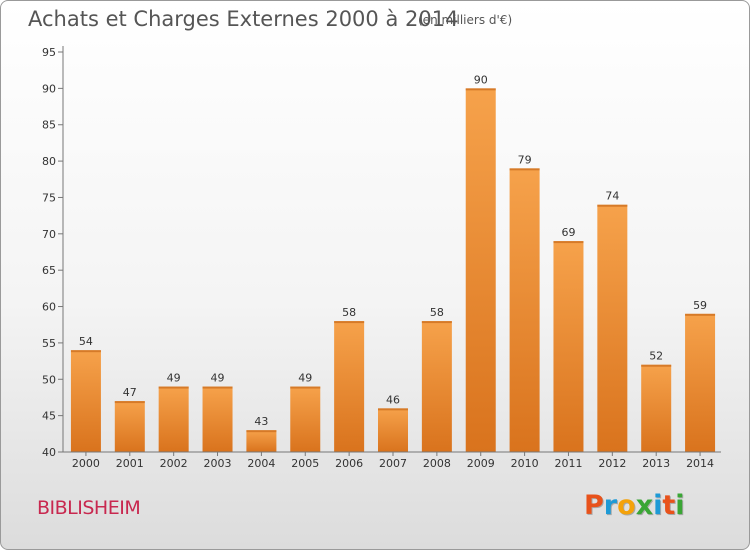 The width and height of the screenshot is (750, 550). What do you see at coordinates (49, 416) in the screenshot?
I see `y-tick-label: 45` at bounding box center [49, 416].